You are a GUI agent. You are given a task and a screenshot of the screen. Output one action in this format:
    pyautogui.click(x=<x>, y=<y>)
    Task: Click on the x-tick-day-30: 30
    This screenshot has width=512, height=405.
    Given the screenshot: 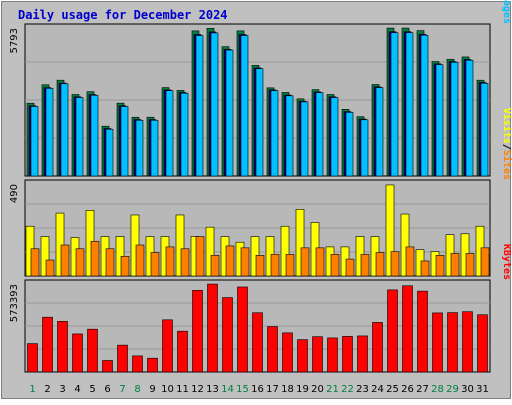 What is the action you would take?
    pyautogui.click(x=467, y=389)
    